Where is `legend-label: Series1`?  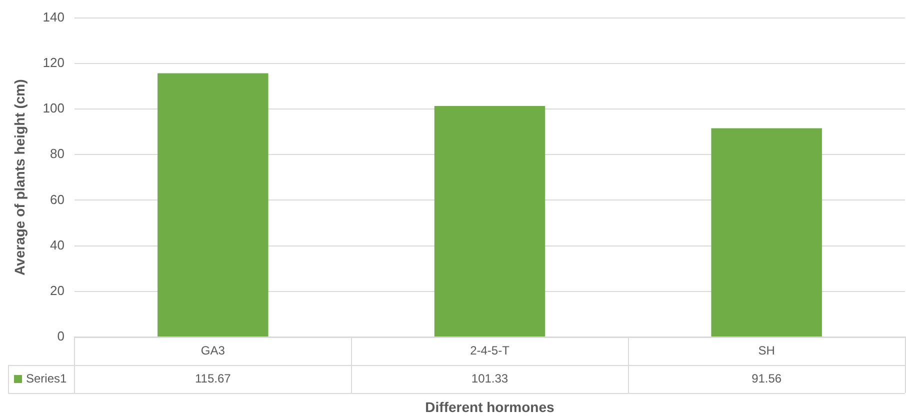
legend-label: Series1 is located at coordinates (47, 378).